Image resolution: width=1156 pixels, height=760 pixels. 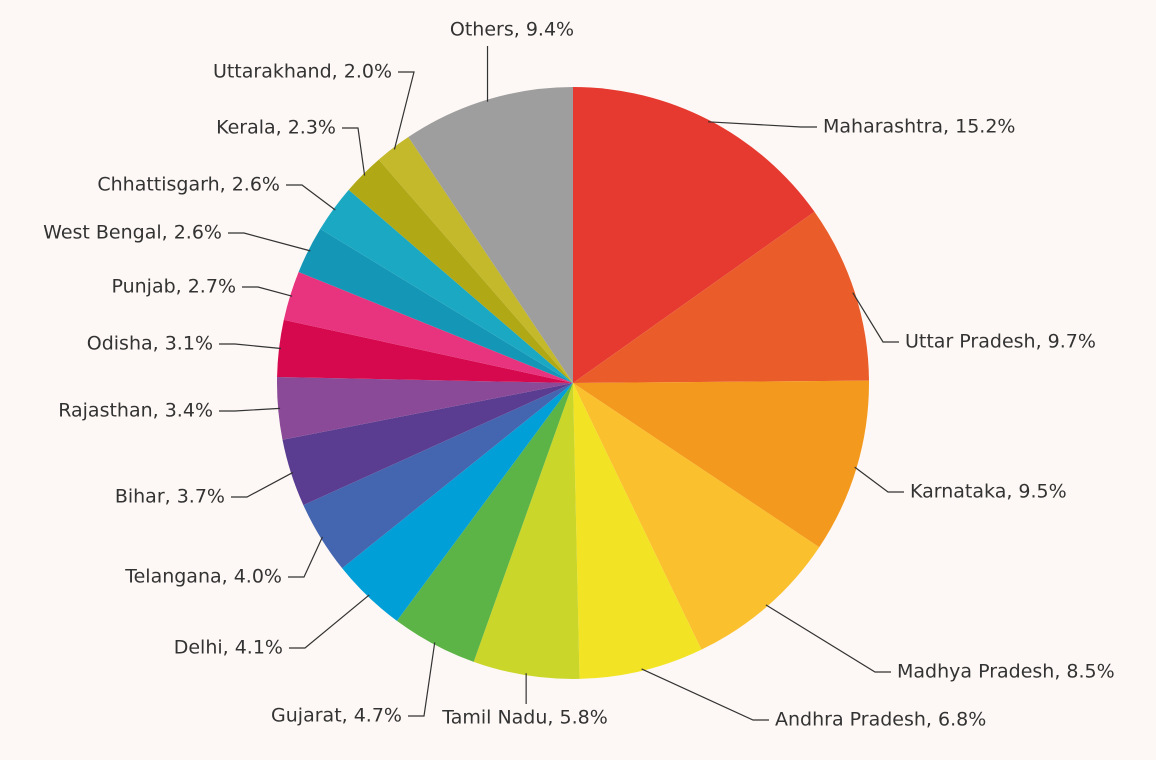 What do you see at coordinates (512, 30) in the screenshot?
I see `slice-label: Others, 9.4%` at bounding box center [512, 30].